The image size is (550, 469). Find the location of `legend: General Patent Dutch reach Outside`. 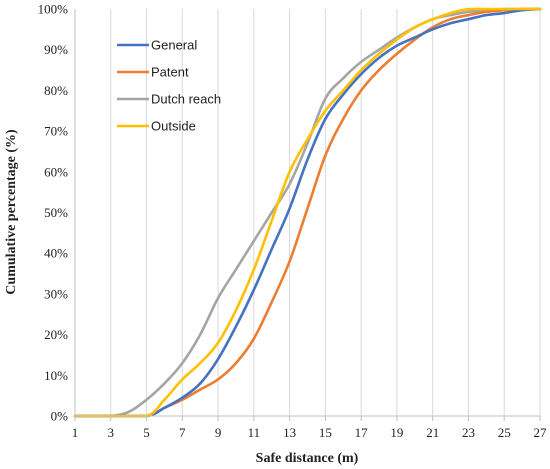

legend: General Patent Dutch reach Outside is located at coordinates (169, 86).